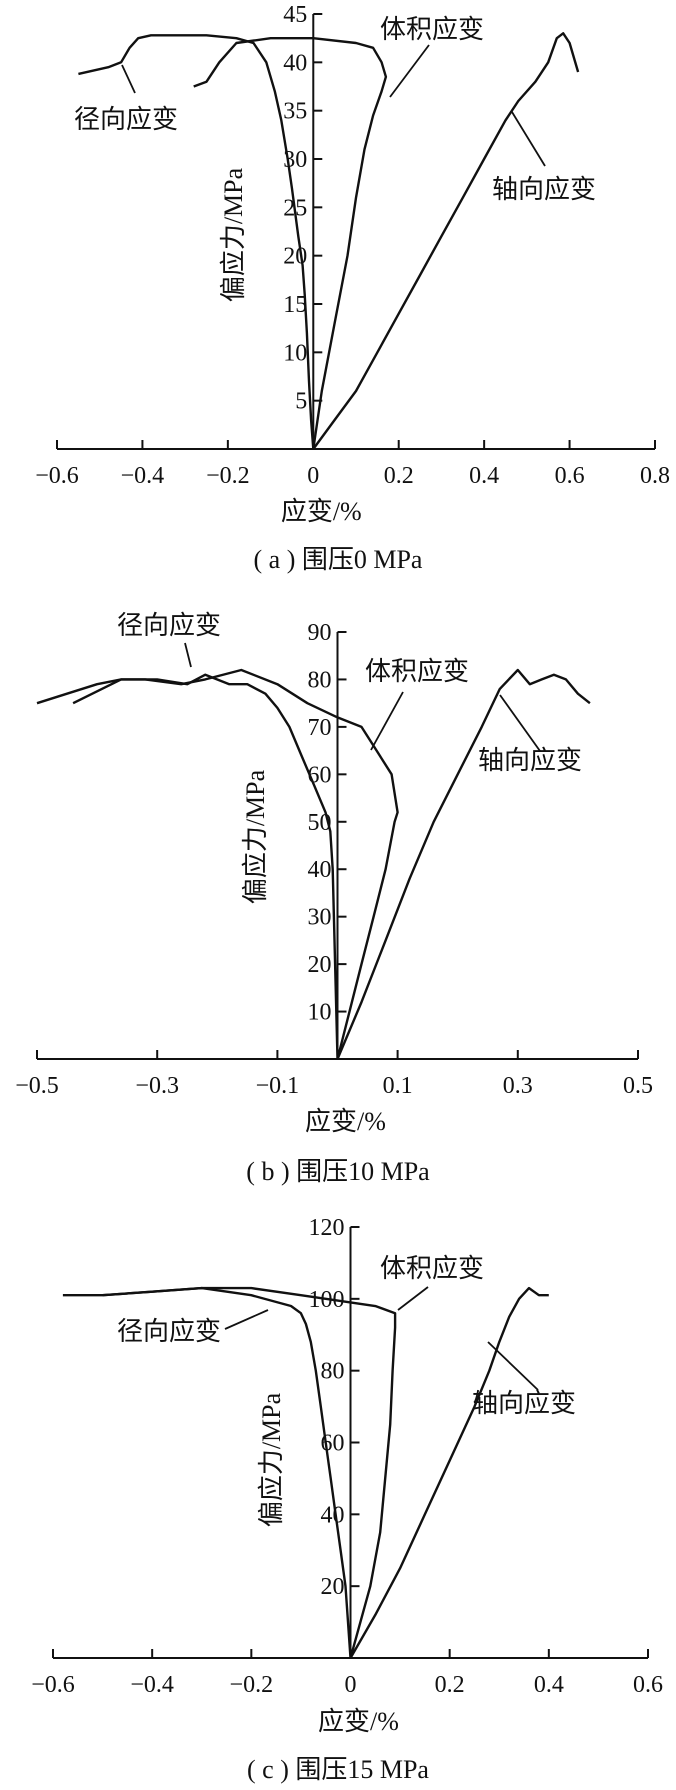  Describe the element at coordinates (157, 1086) in the screenshot. I see `x-tick-label: −0.3` at that location.